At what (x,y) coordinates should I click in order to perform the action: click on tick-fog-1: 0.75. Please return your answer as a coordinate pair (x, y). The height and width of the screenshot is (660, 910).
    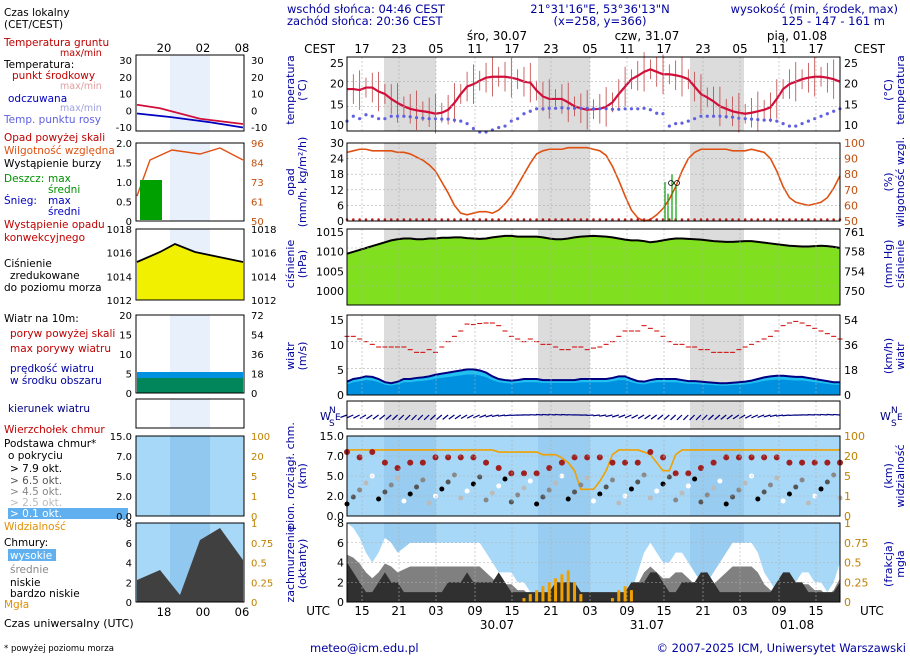
    Looking at the image, I should click on (856, 543).